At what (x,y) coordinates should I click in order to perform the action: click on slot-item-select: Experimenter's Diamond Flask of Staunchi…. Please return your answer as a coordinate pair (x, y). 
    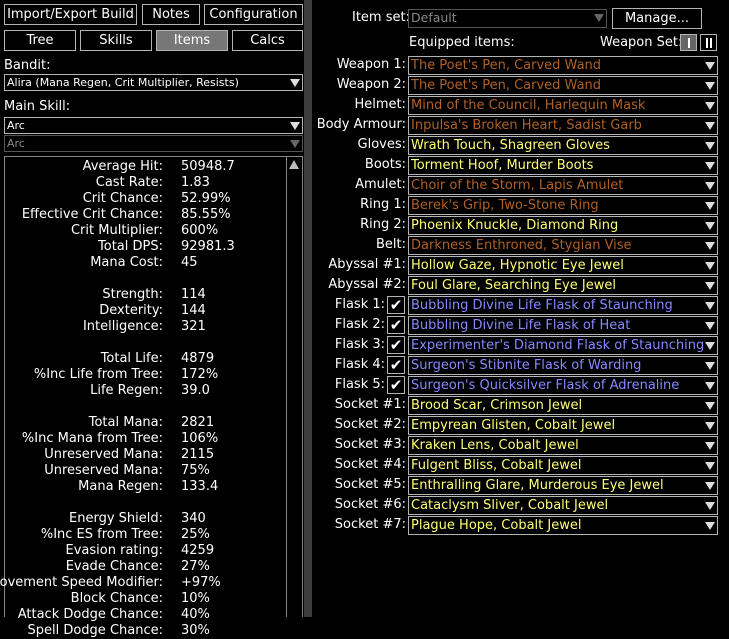
    Looking at the image, I should click on (563, 345).